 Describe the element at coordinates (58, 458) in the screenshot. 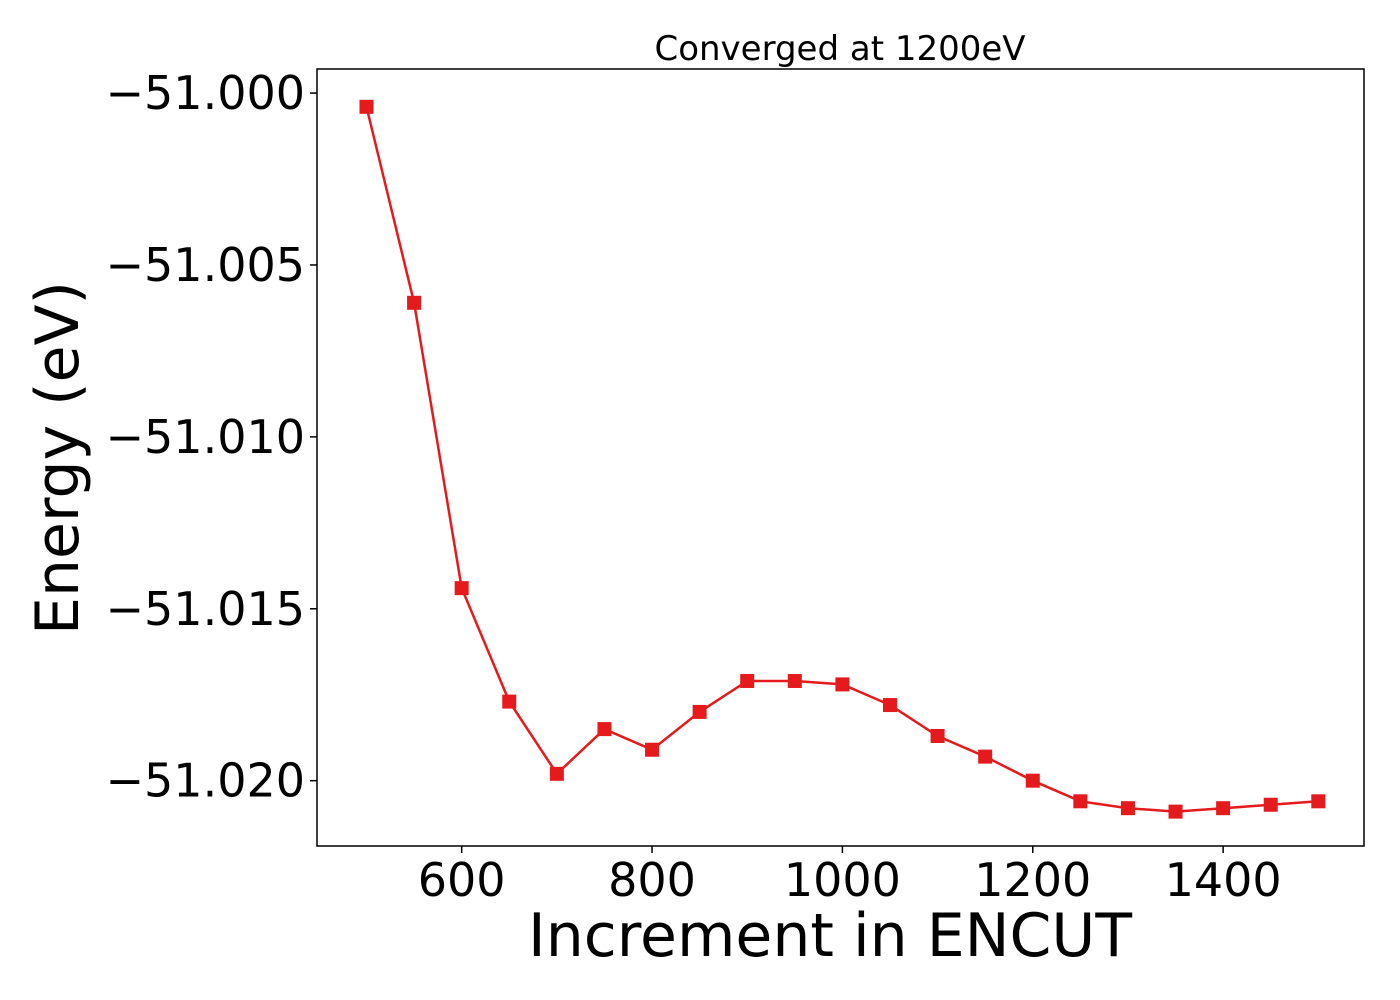

I see `y-axis-label: Energy (eV)` at that location.